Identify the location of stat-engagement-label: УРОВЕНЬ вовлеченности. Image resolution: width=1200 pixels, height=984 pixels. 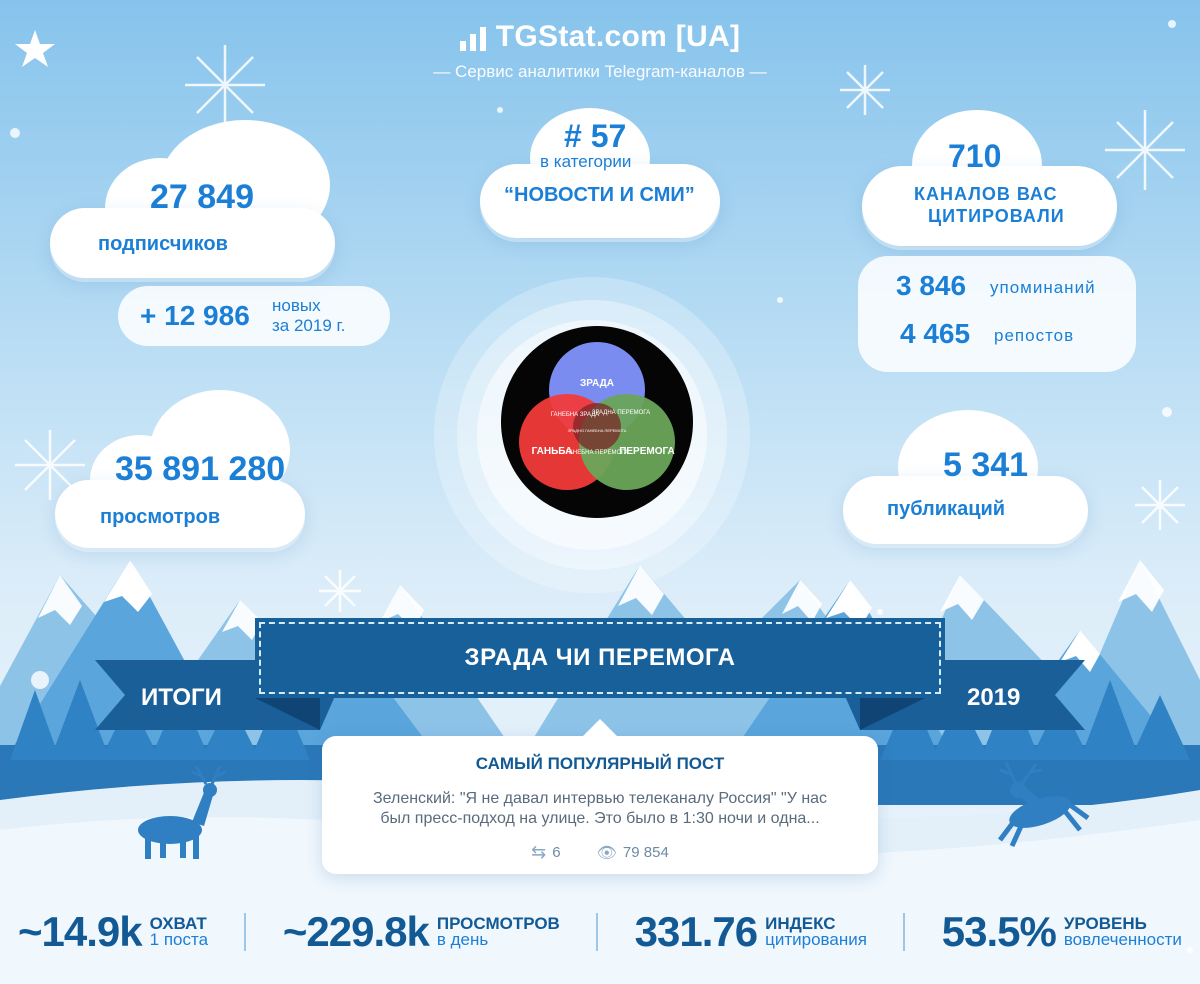
(1122, 931).